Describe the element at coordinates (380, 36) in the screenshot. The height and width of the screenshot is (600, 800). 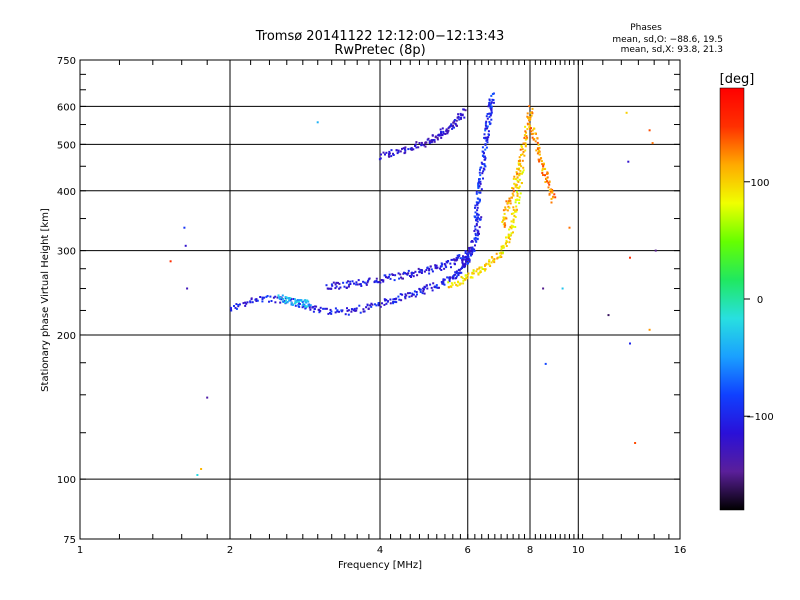
I see `chart-title: Tromsø 20141122 12:12:00−12:13:43` at that location.